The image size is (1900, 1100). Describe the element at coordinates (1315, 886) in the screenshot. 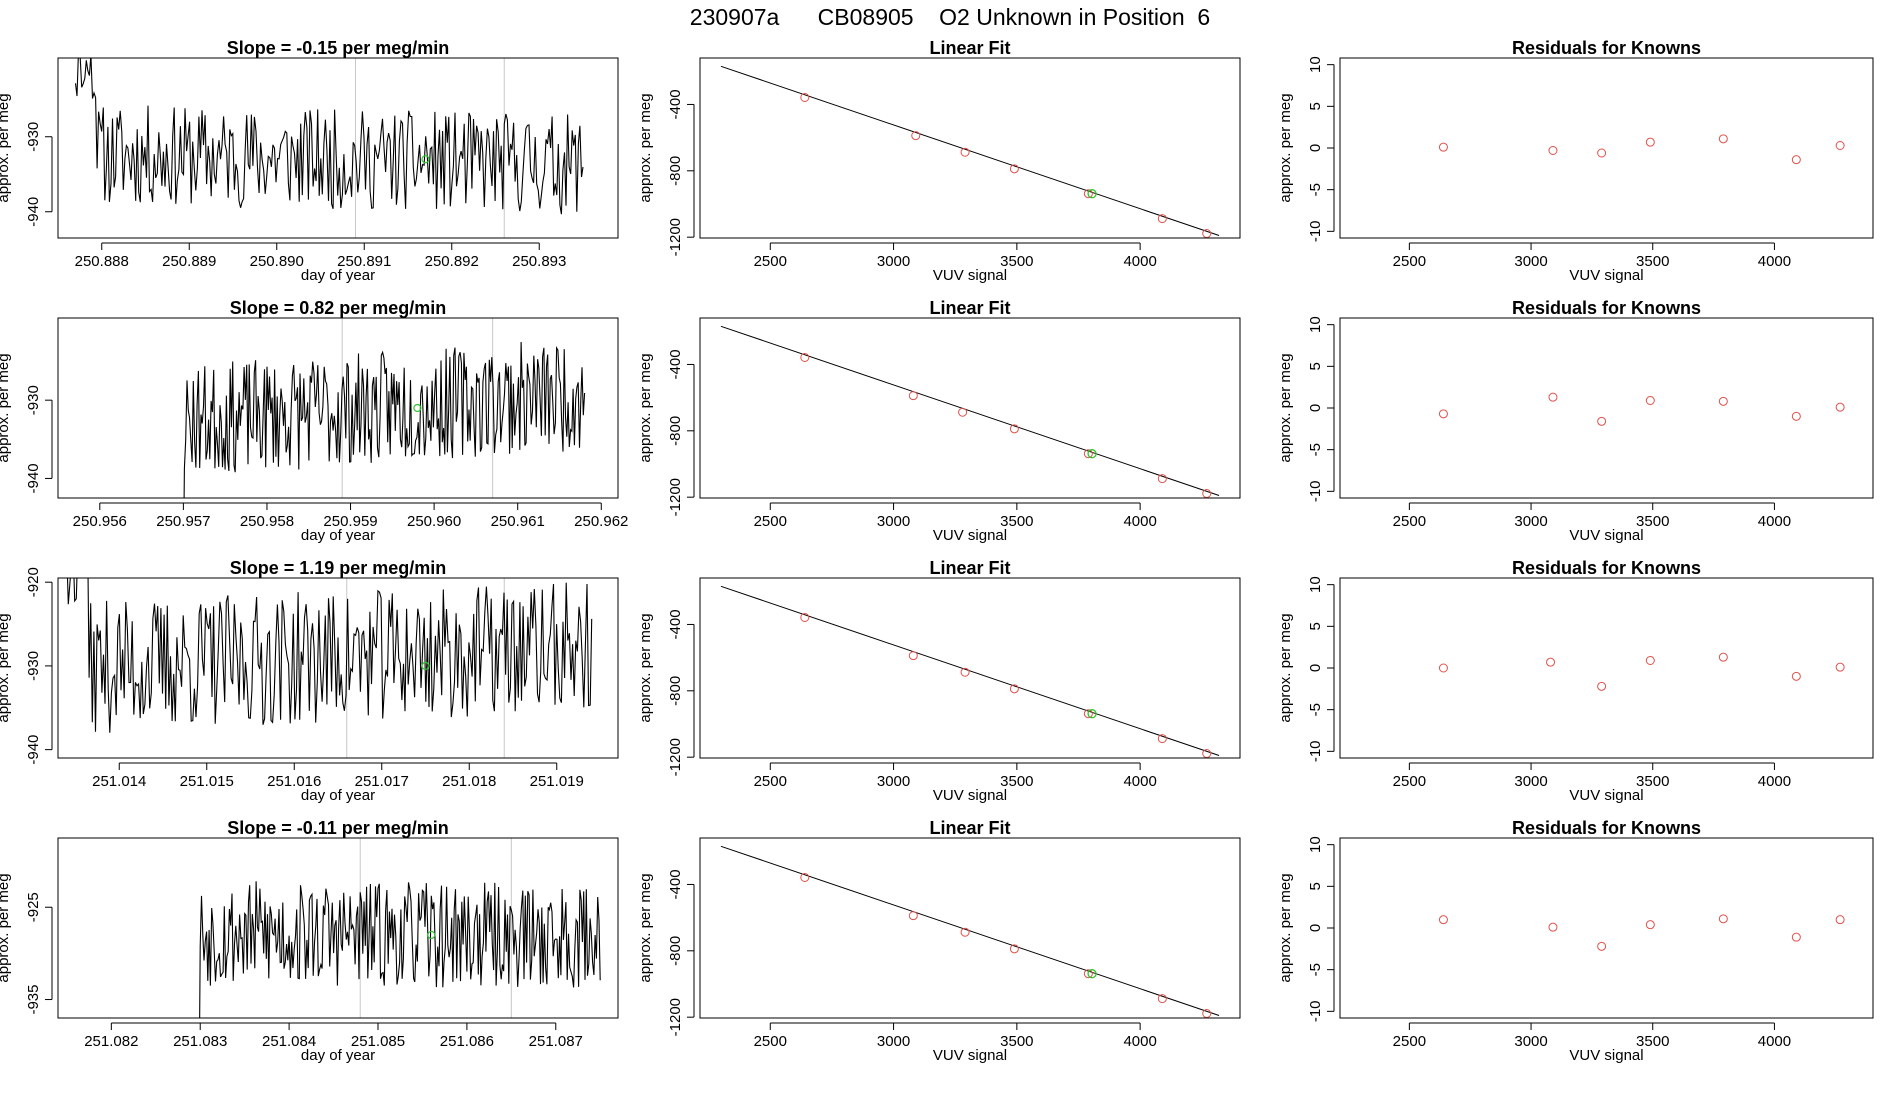

I see `y-tick-label: 5` at that location.